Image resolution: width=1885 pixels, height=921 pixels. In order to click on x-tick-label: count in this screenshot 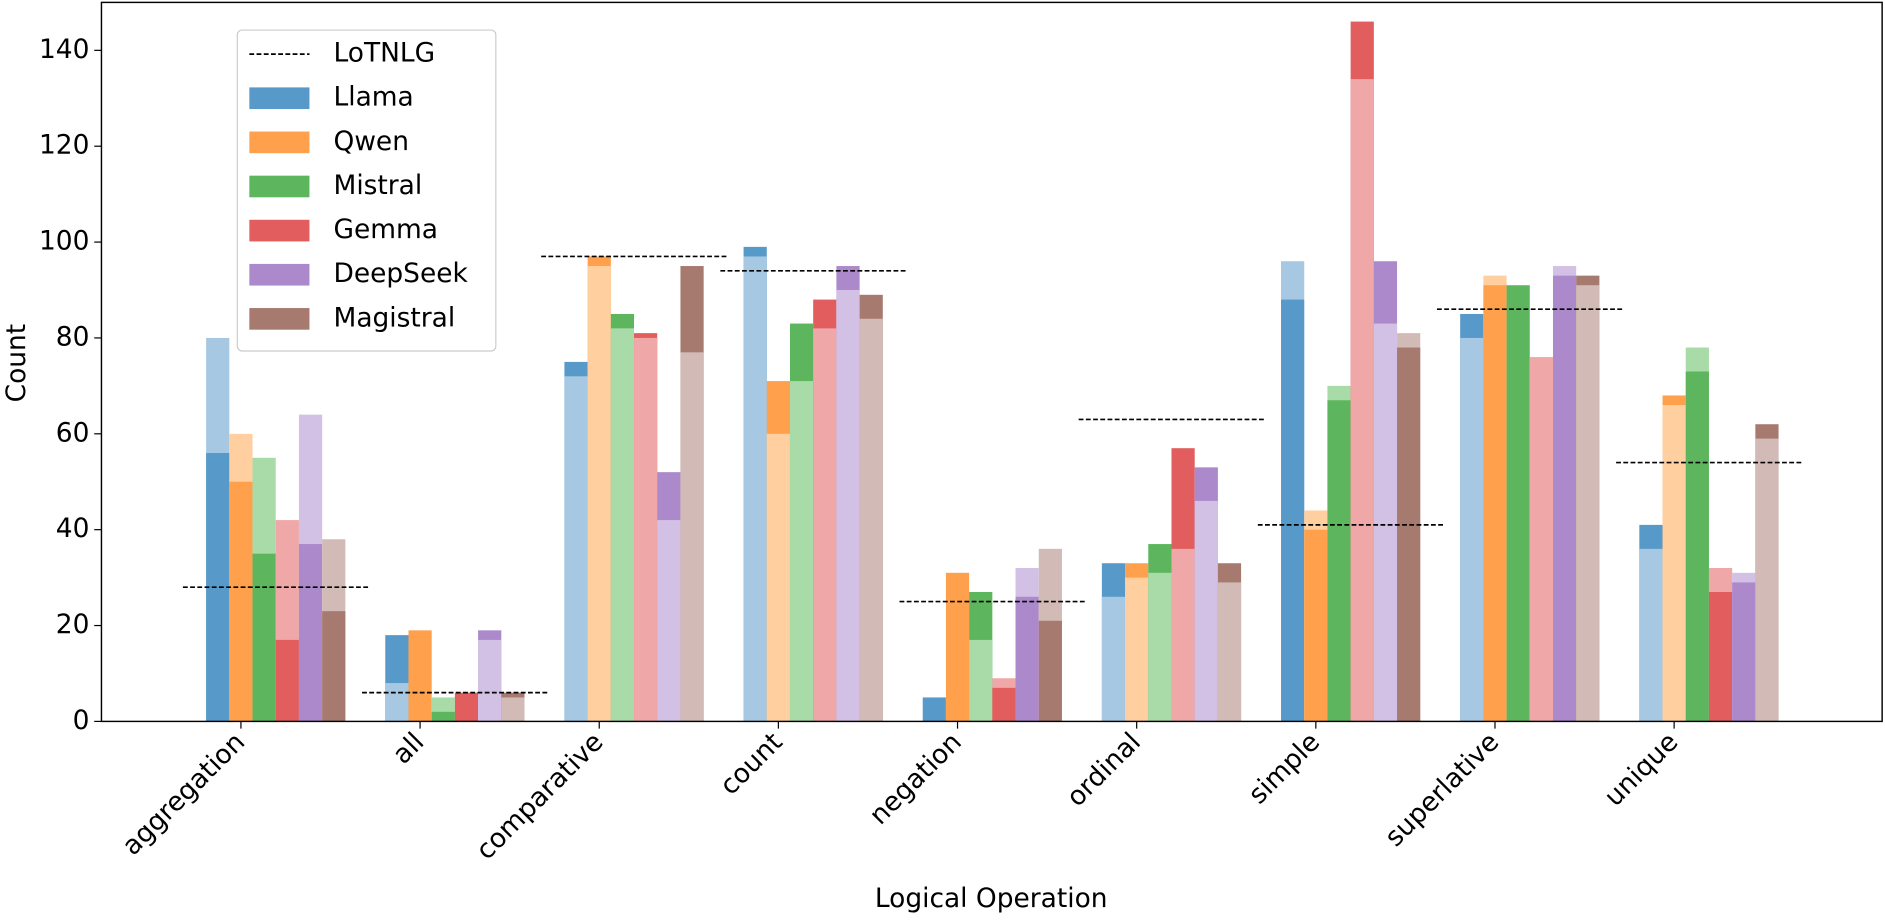, I will do `click(751, 764)`.